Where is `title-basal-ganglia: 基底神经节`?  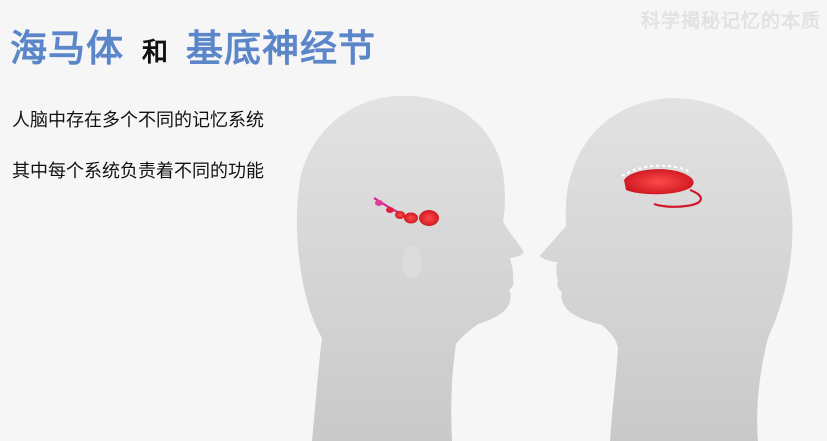 title-basal-ganglia: 基底神经节 is located at coordinates (281, 48).